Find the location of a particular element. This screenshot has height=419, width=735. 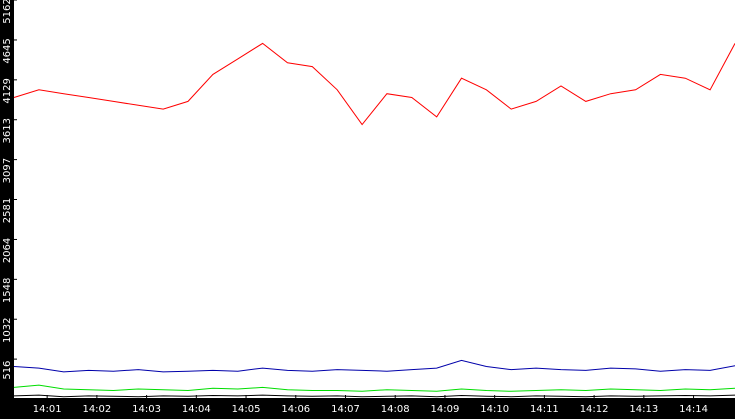

y-tick-label: 1548 is located at coordinates (7, 290).